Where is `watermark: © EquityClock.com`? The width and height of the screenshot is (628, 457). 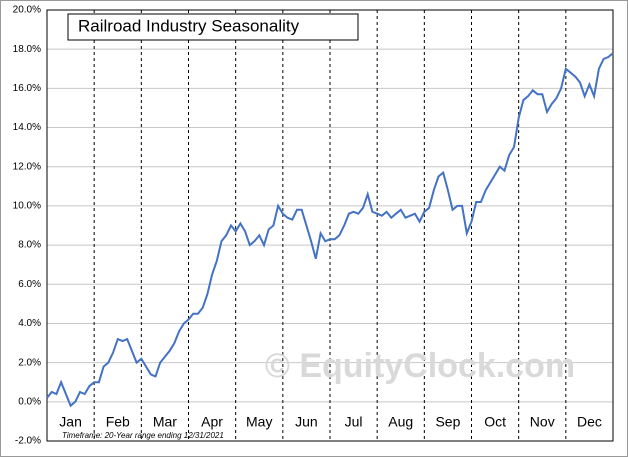 watermark: © EquityClock.com is located at coordinates (420, 366).